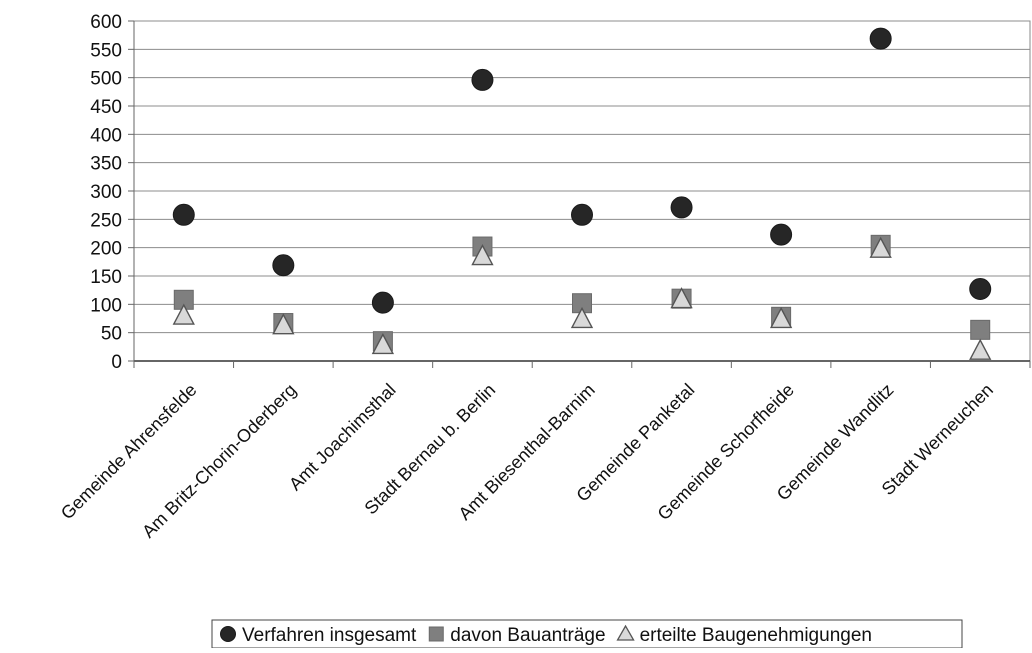 The height and width of the screenshot is (653, 1032). I want to click on y-tick-label: 350, so click(106, 164).